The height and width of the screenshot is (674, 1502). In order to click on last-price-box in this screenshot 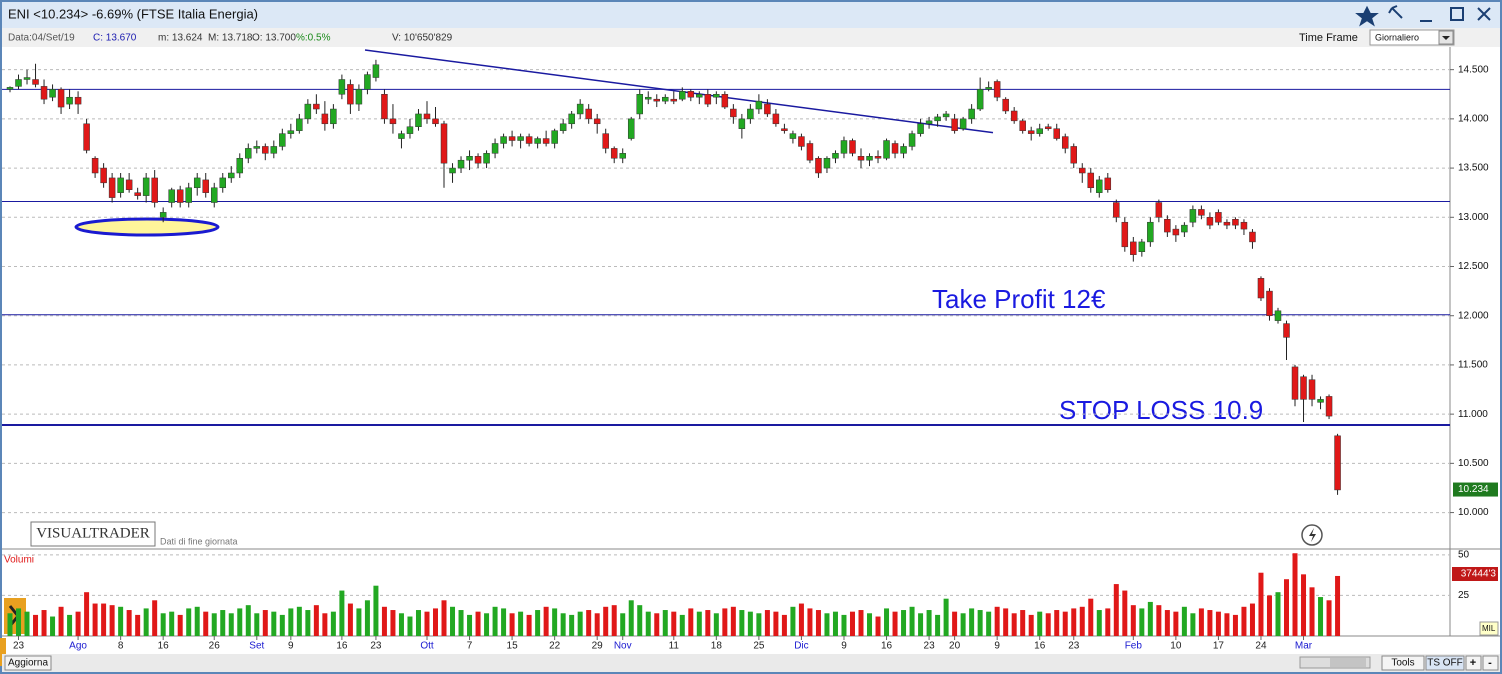, I will do `click(1475, 489)`.